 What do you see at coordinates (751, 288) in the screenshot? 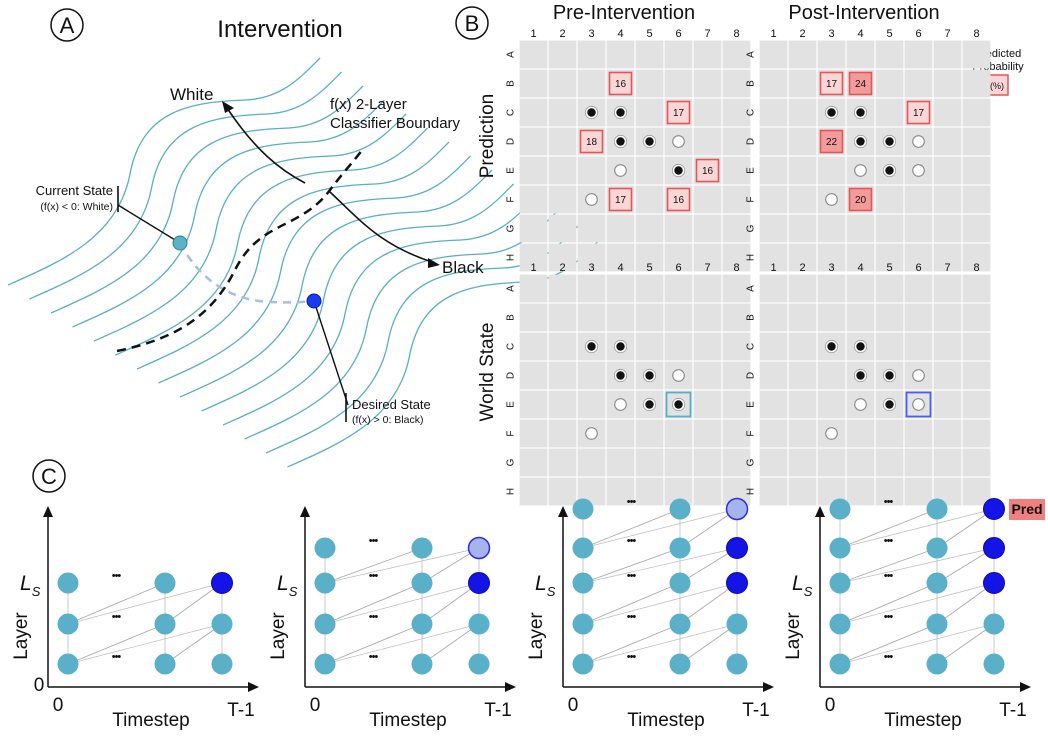
I see `board-row-label: A` at bounding box center [751, 288].